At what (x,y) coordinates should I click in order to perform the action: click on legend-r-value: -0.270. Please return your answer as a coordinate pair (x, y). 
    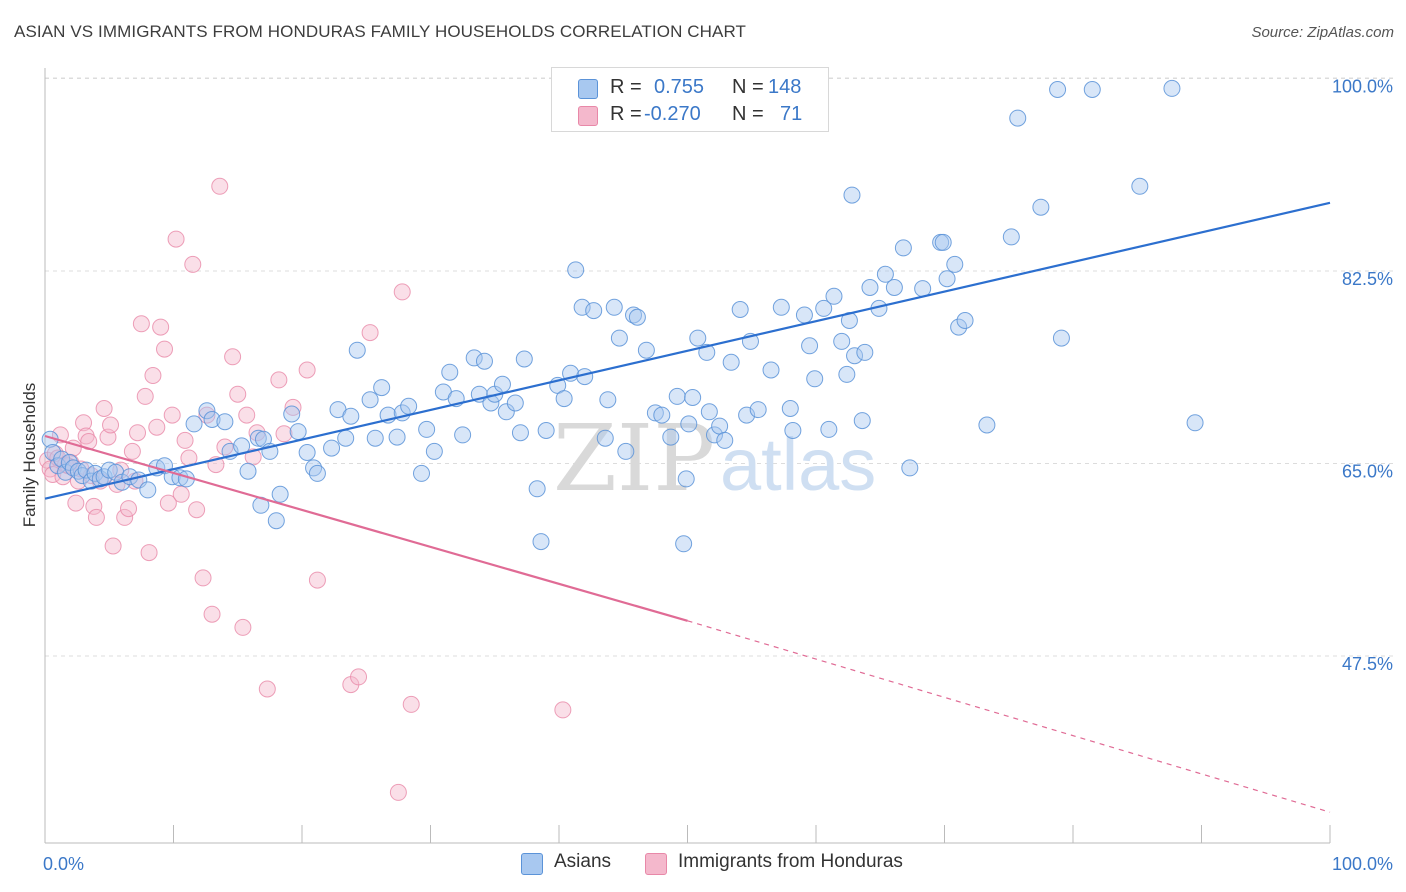
    Looking at the image, I should click on (672, 114).